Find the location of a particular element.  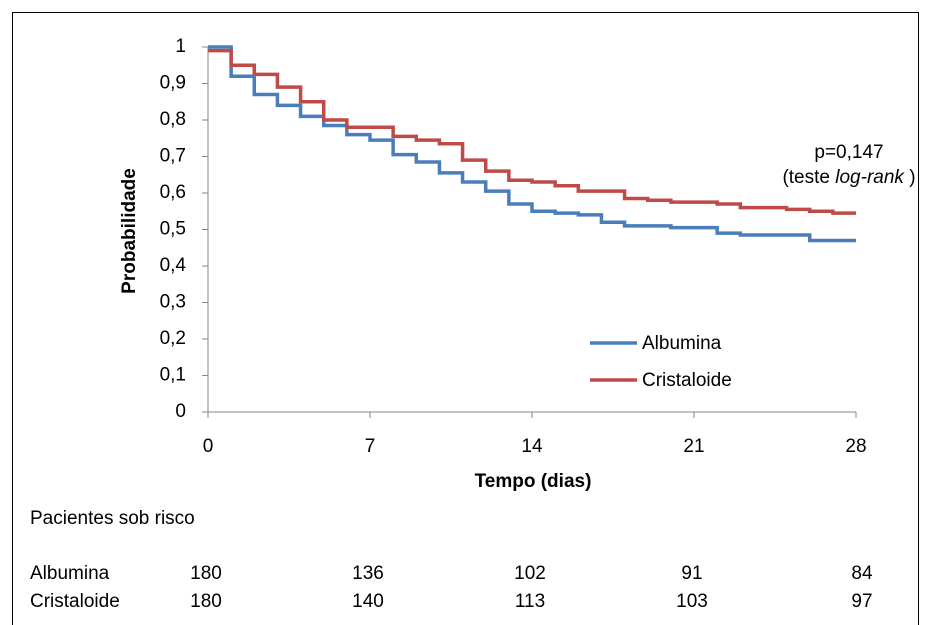

y-tick-label: 1 is located at coordinates (180, 46).